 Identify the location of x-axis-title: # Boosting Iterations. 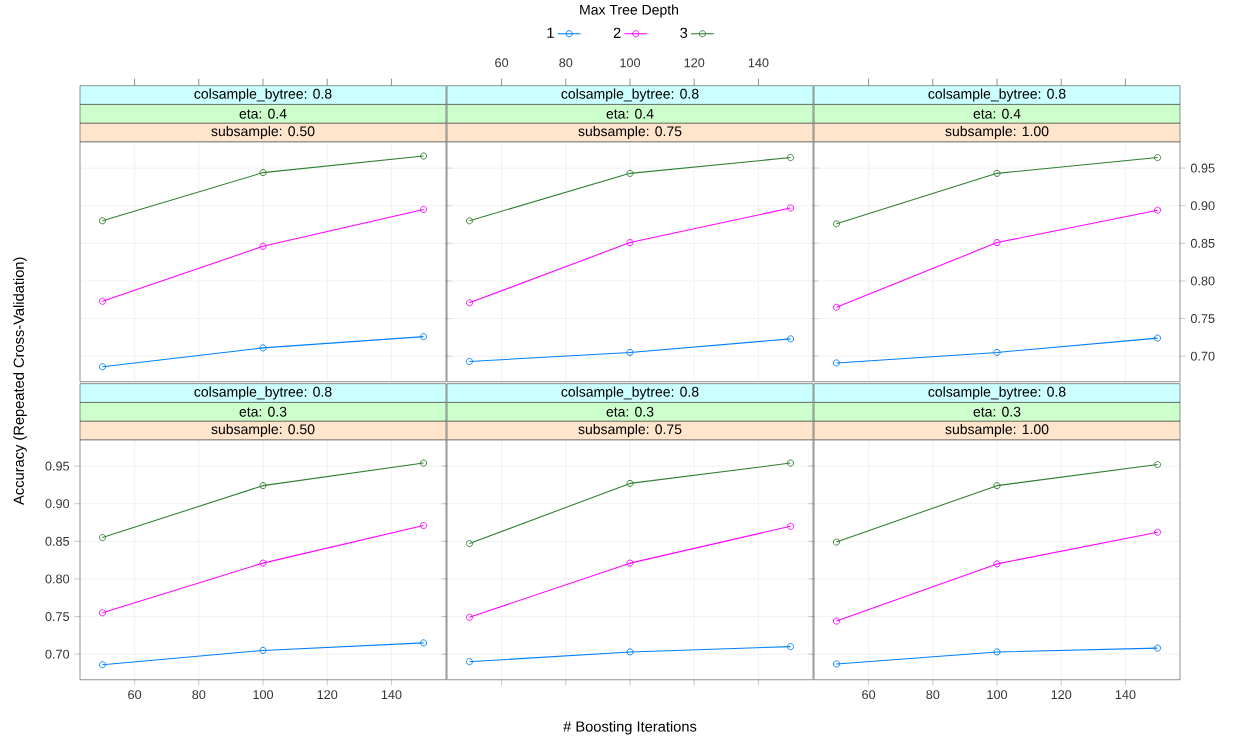
(630, 728).